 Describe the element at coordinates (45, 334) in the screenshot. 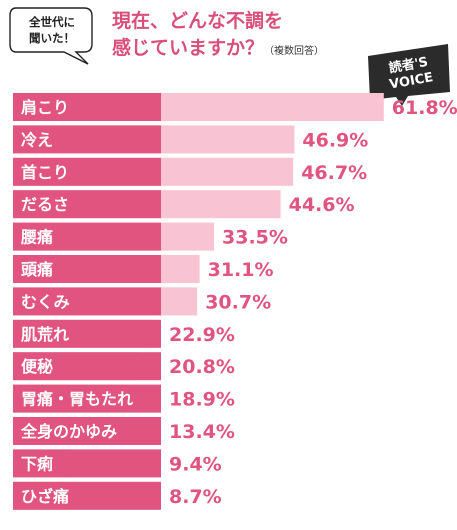

I see `category-label-8: 肌荒れ` at that location.